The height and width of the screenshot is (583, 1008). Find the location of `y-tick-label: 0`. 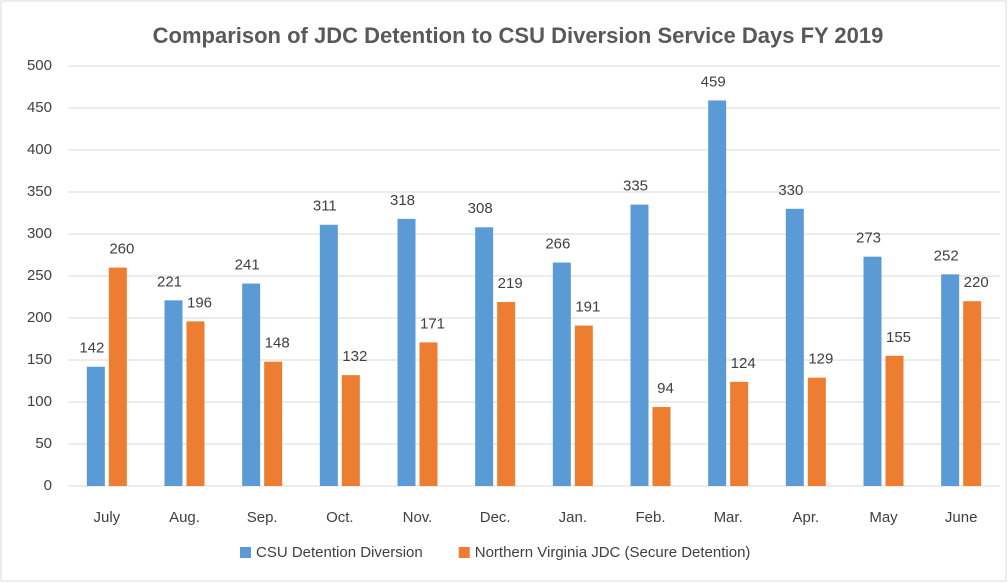

y-tick-label: 0 is located at coordinates (48, 485).